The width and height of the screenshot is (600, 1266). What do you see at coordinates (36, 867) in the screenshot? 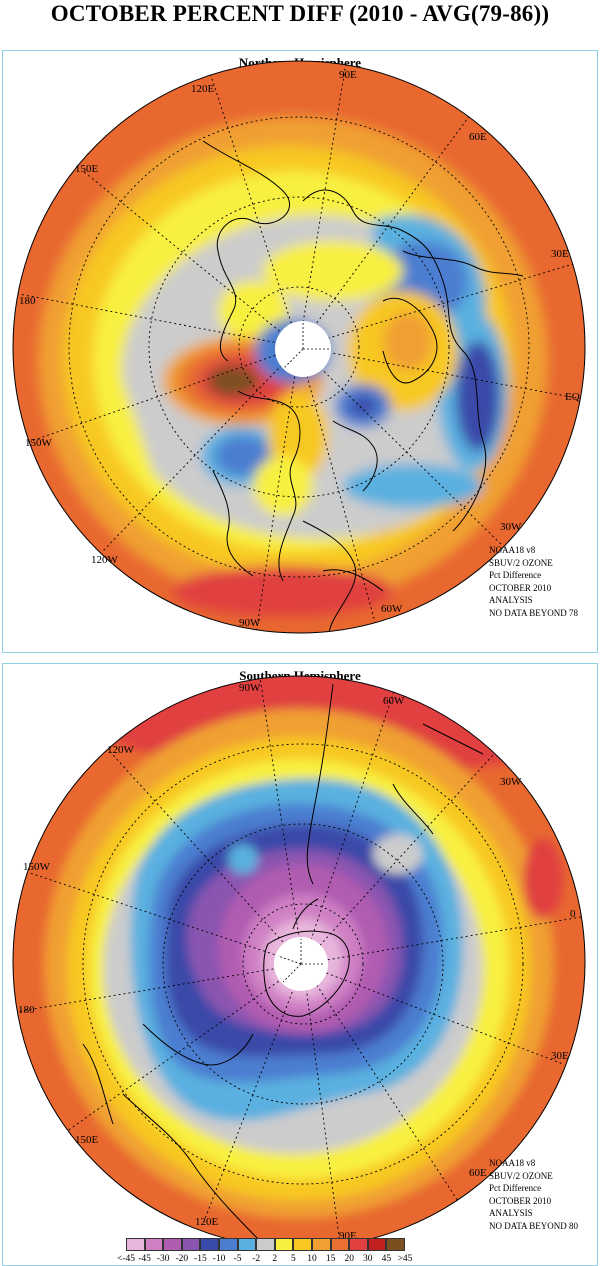
I see `south-label-150w: 150W` at bounding box center [36, 867].